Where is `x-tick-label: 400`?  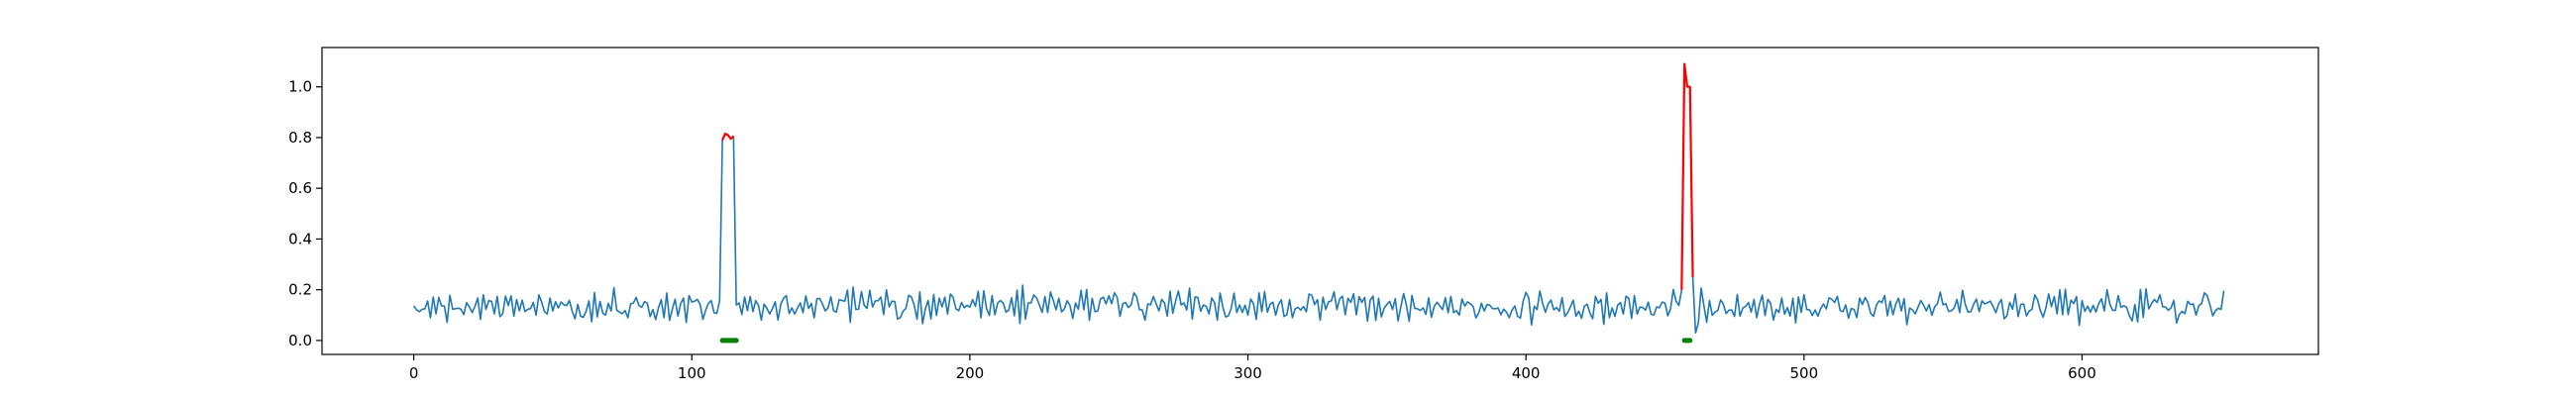 x-tick-label: 400 is located at coordinates (1526, 373).